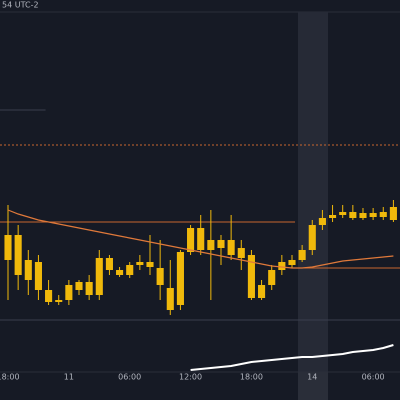 Image resolution: width=400 pixels, height=400 pixels. I want to click on highlight-column, so click(313, 192).